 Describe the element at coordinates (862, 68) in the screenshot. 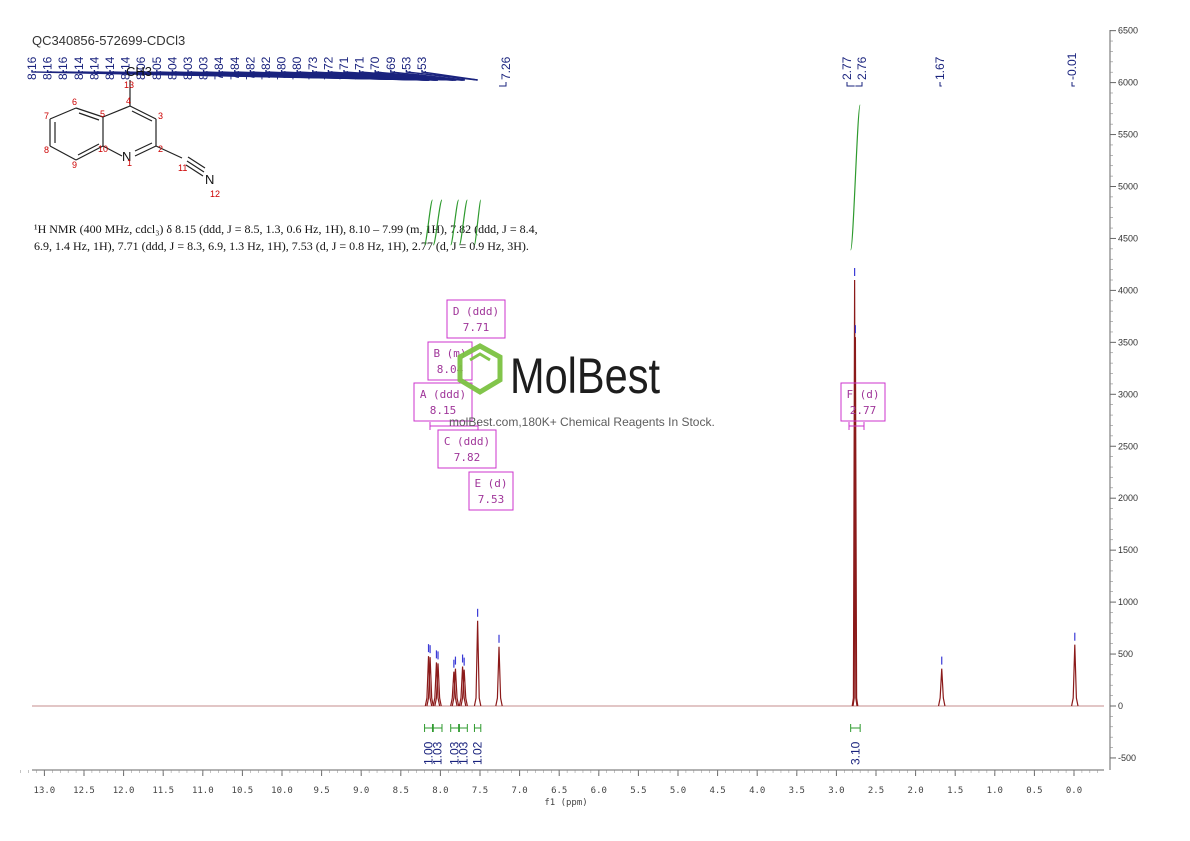

I see `peak-label: 2.76` at that location.